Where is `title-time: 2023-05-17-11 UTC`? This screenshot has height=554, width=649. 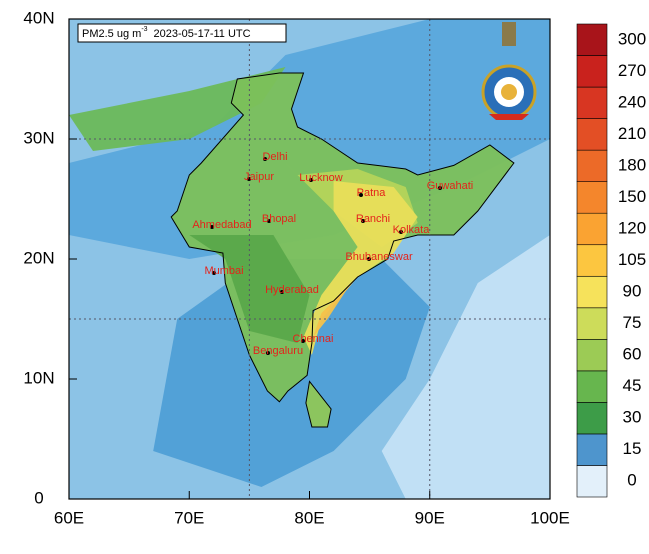
title-time: 2023-05-17-11 UTC is located at coordinates (202, 34).